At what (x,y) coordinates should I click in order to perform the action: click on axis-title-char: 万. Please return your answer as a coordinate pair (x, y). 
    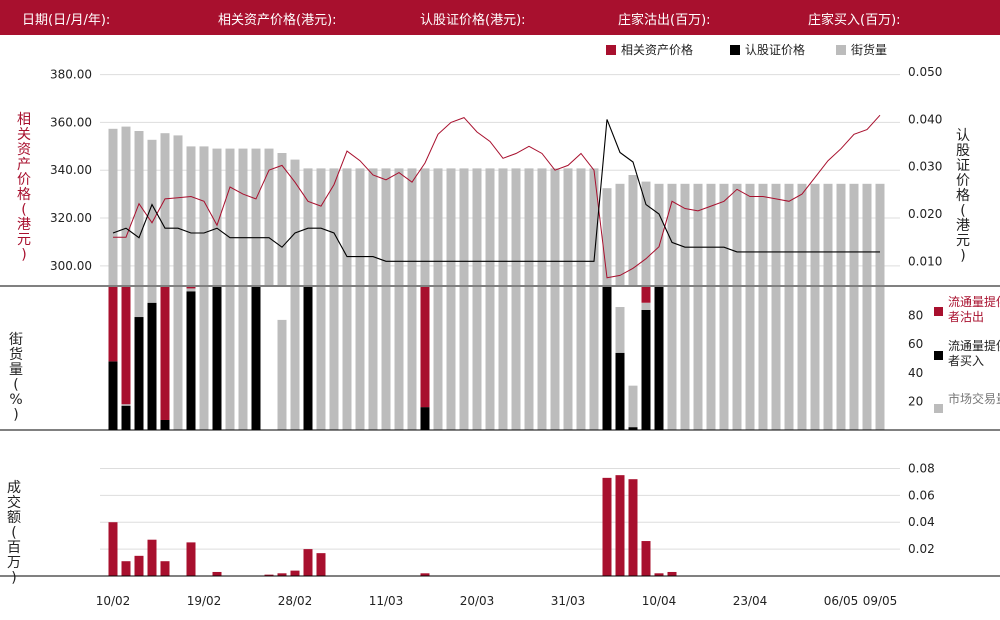
    Looking at the image, I should click on (14, 563).